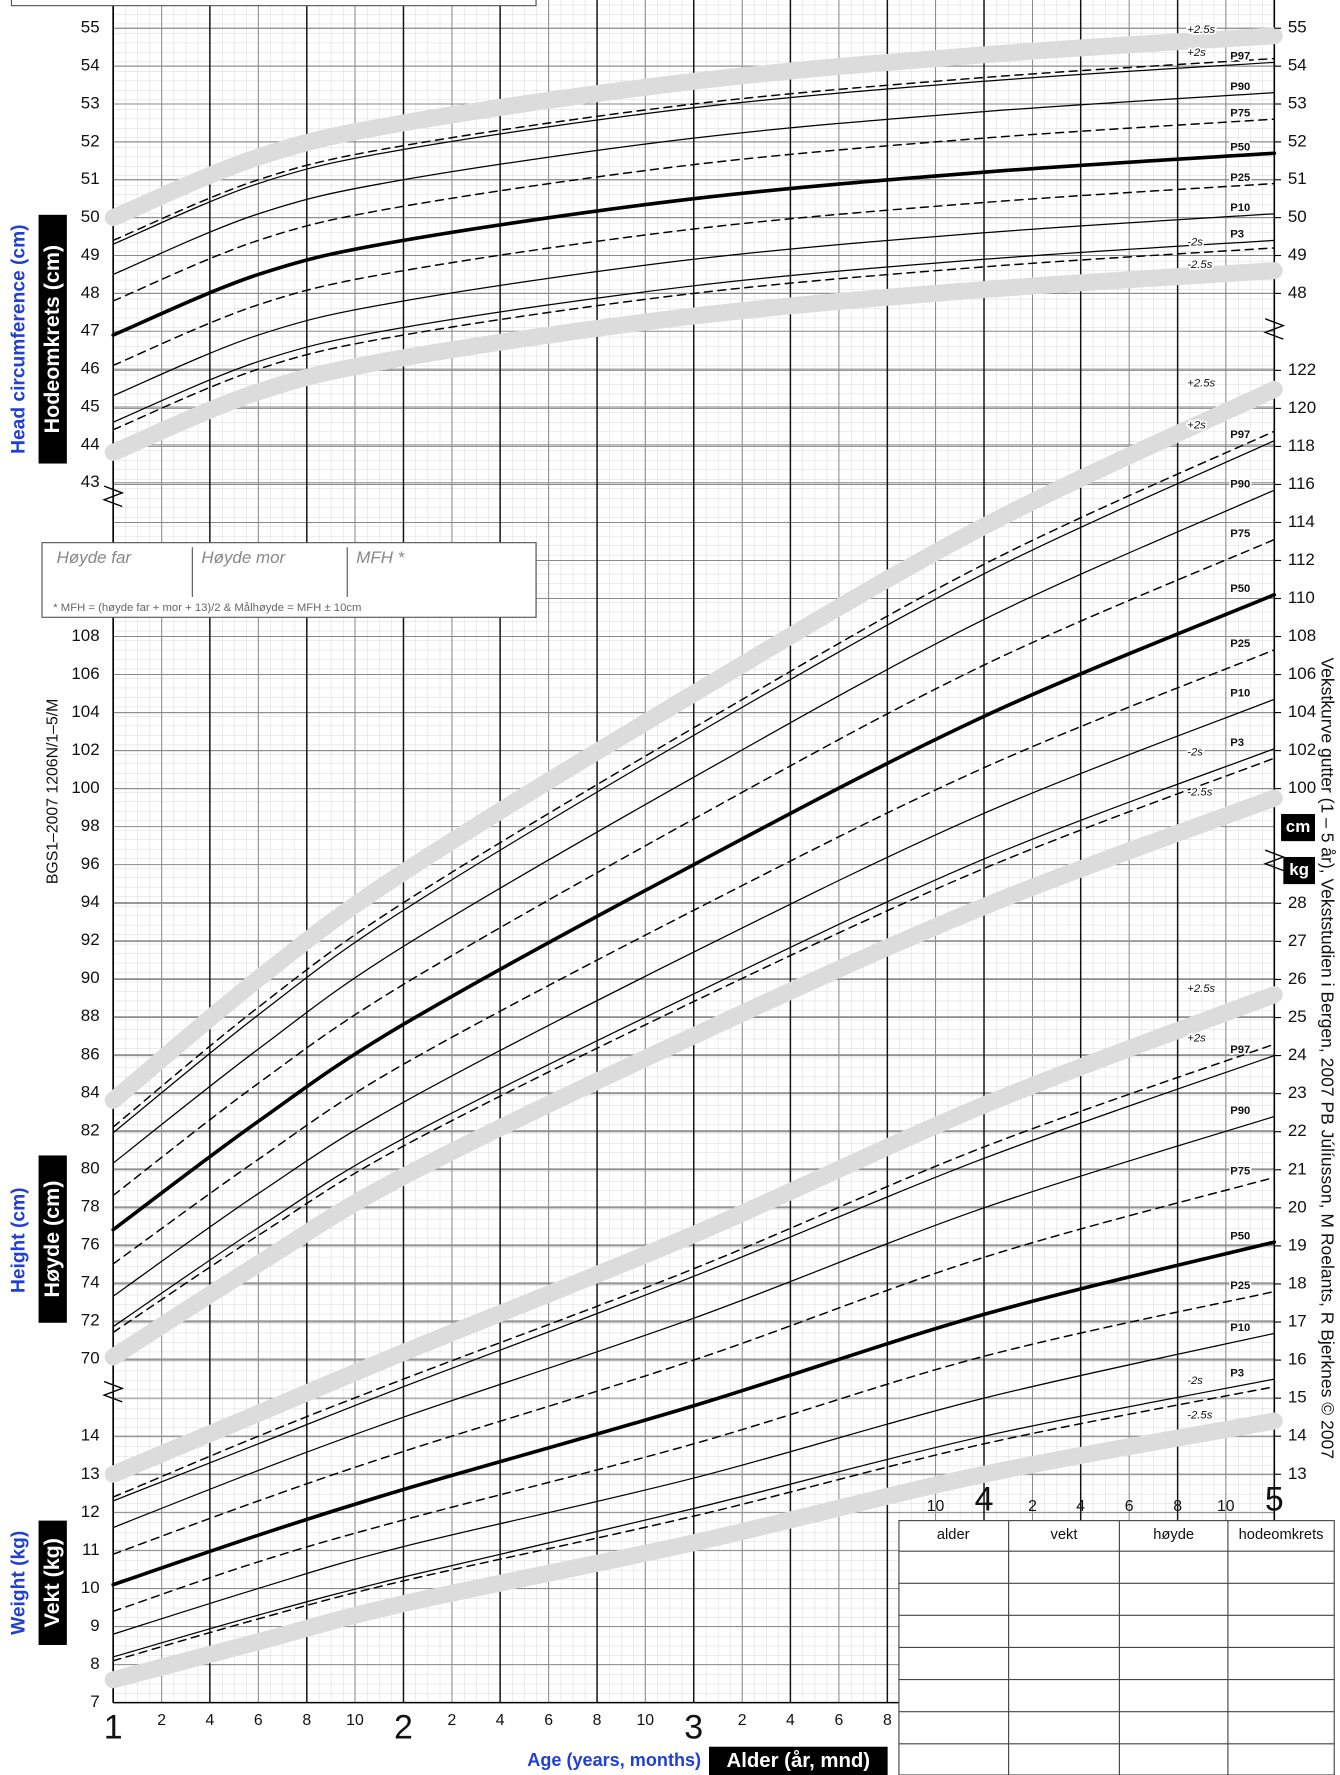 Image resolution: width=1340 pixels, height=1775 pixels. I want to click on x-axis-title: Alder (år, mnd), so click(799, 1760).